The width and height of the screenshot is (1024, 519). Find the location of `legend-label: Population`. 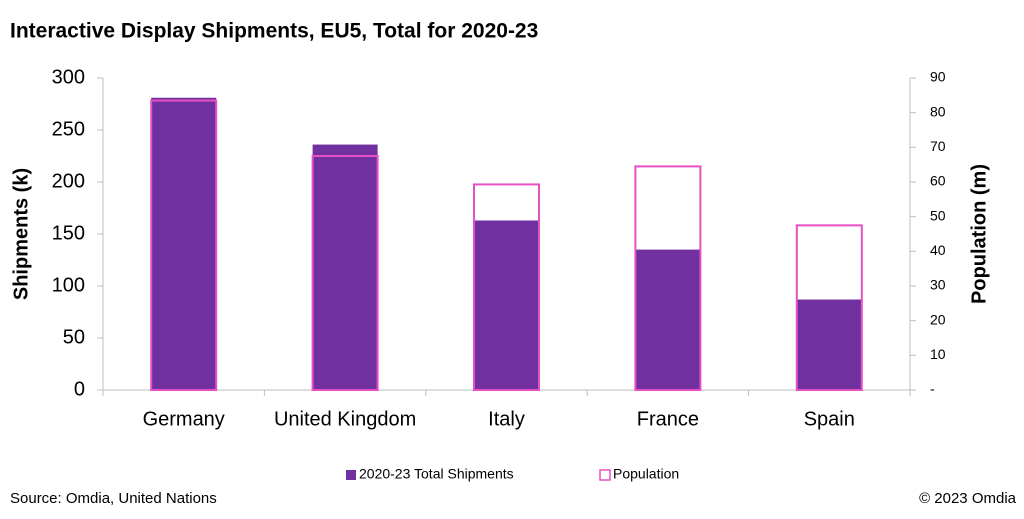

legend-label: Population is located at coordinates (646, 474).